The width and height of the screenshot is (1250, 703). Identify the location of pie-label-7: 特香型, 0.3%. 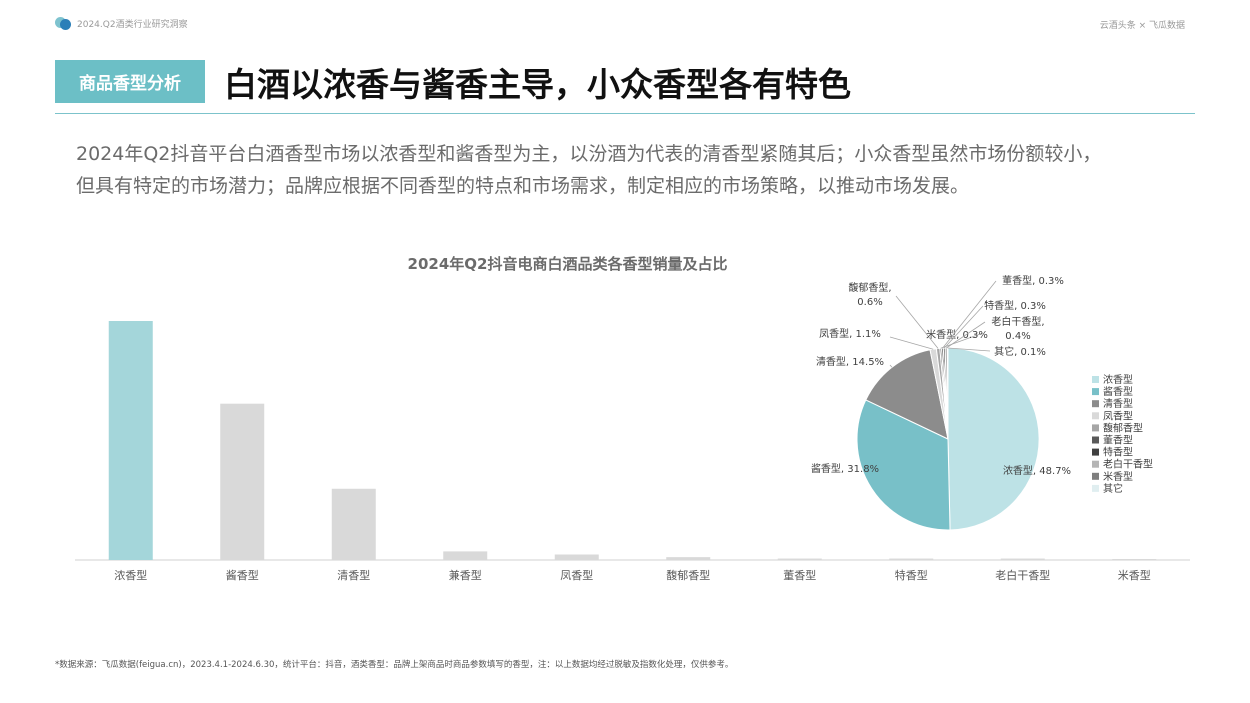
(1015, 305).